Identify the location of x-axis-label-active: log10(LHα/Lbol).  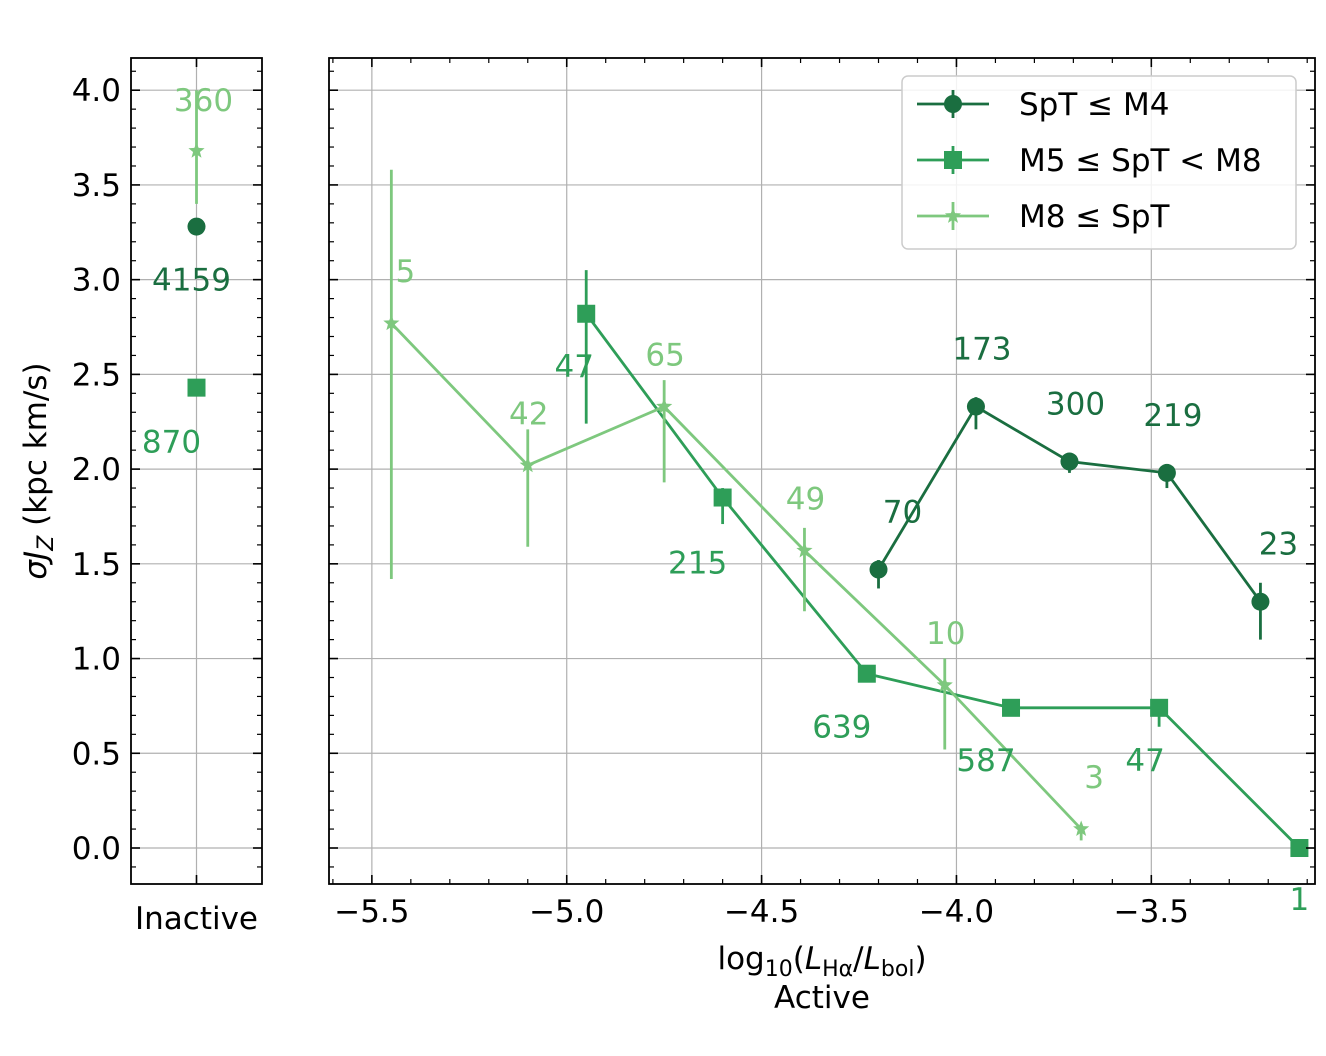
(821, 961).